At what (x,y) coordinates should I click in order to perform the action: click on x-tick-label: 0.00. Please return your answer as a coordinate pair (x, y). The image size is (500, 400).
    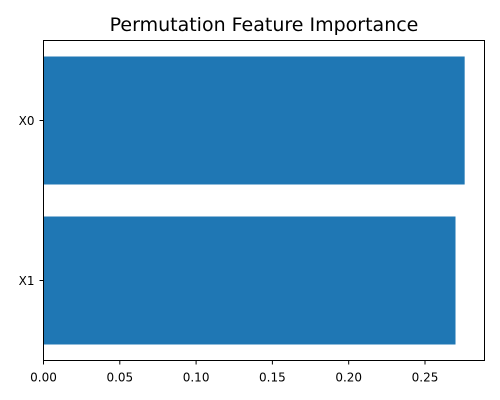
    Looking at the image, I should click on (43, 378).